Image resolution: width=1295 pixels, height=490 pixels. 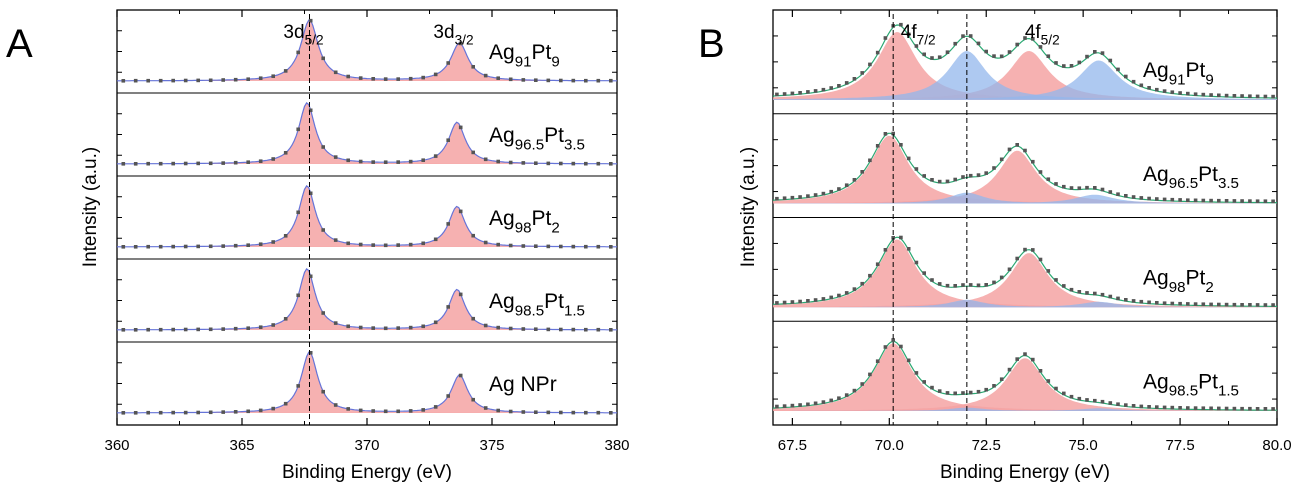 I want to click on x-tick-label: 70.0, so click(x=889, y=445).